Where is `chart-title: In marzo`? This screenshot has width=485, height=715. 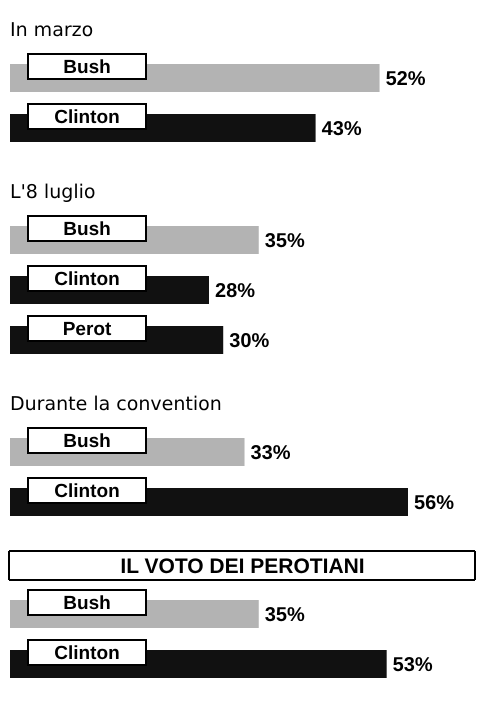
chart-title: In marzo is located at coordinates (52, 30).